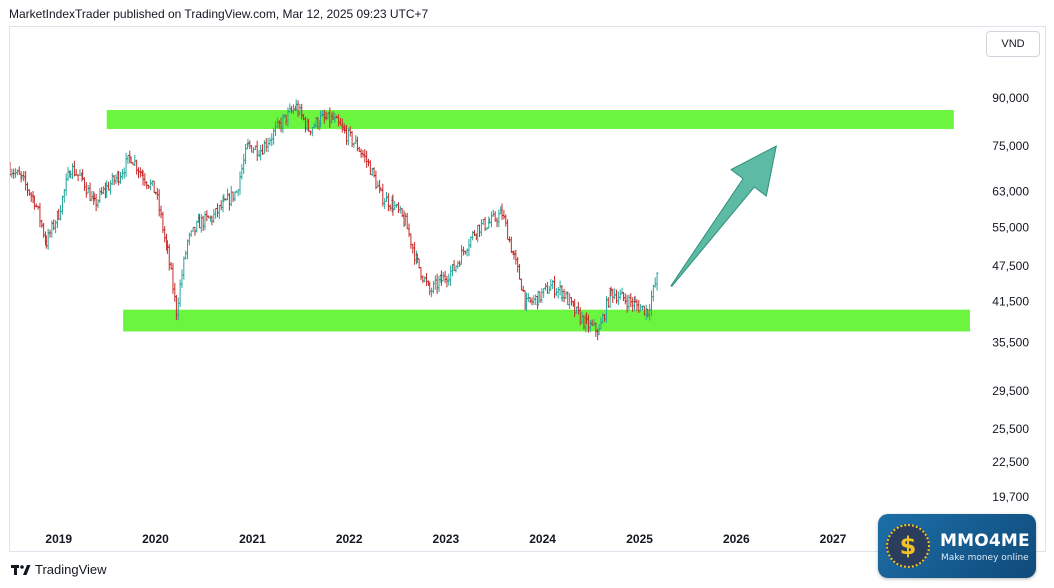 This screenshot has width=1054, height=588. Describe the element at coordinates (71, 569) in the screenshot. I see `tradingview-brand: TradingView` at that location.